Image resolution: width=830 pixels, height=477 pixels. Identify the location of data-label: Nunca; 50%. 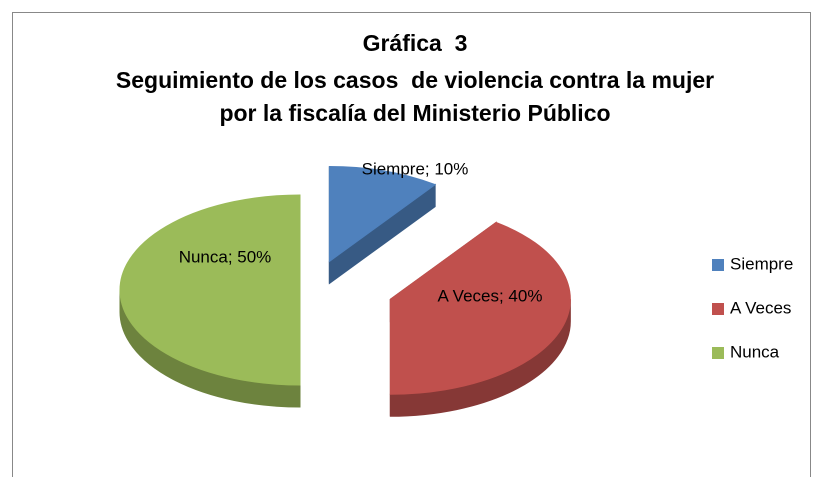
(225, 256).